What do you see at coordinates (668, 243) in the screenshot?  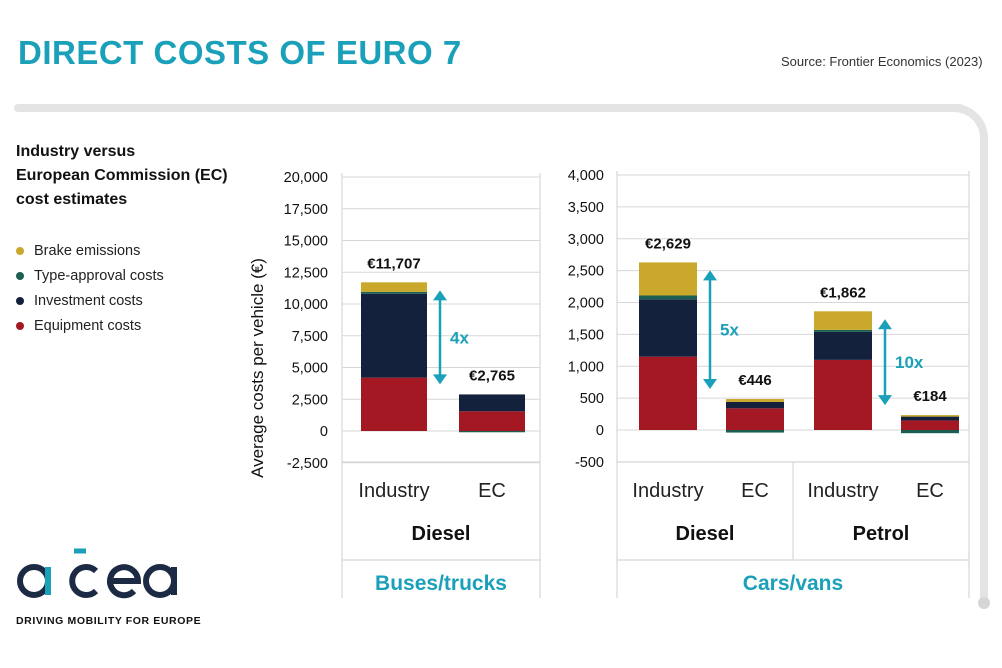 I see `bar-total-label: €2,629` at bounding box center [668, 243].